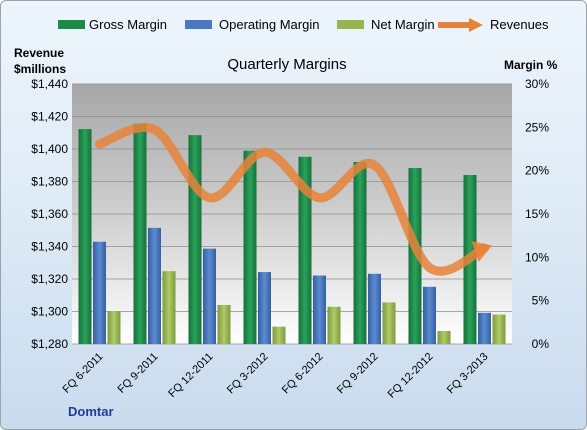  What do you see at coordinates (403, 24) in the screenshot?
I see `legend-label-net: Net Margin` at bounding box center [403, 24].